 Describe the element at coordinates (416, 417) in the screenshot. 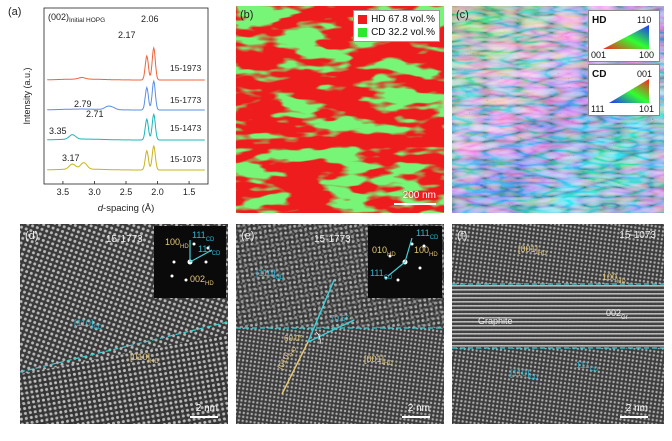

I see `scalebar-e` at that location.